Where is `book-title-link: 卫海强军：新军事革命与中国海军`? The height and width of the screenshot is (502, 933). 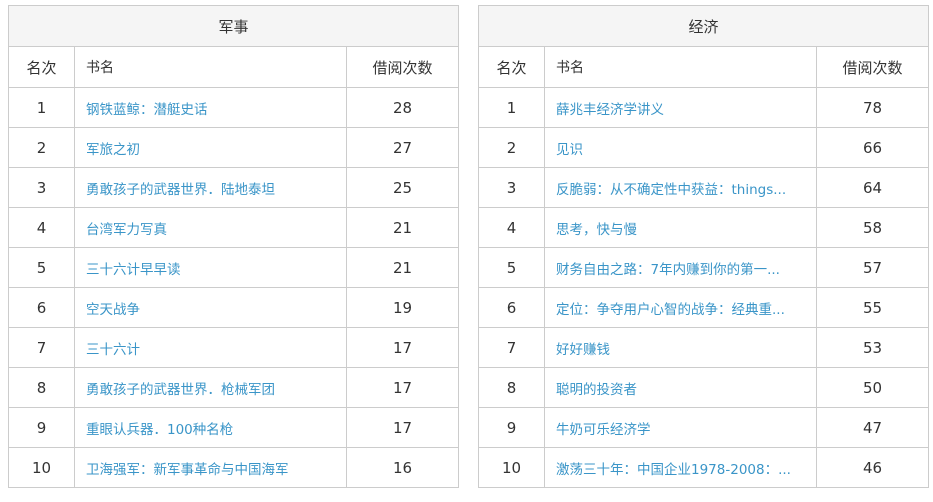
book-title-link: 卫海强军：新军事革命与中国海军 is located at coordinates (187, 469).